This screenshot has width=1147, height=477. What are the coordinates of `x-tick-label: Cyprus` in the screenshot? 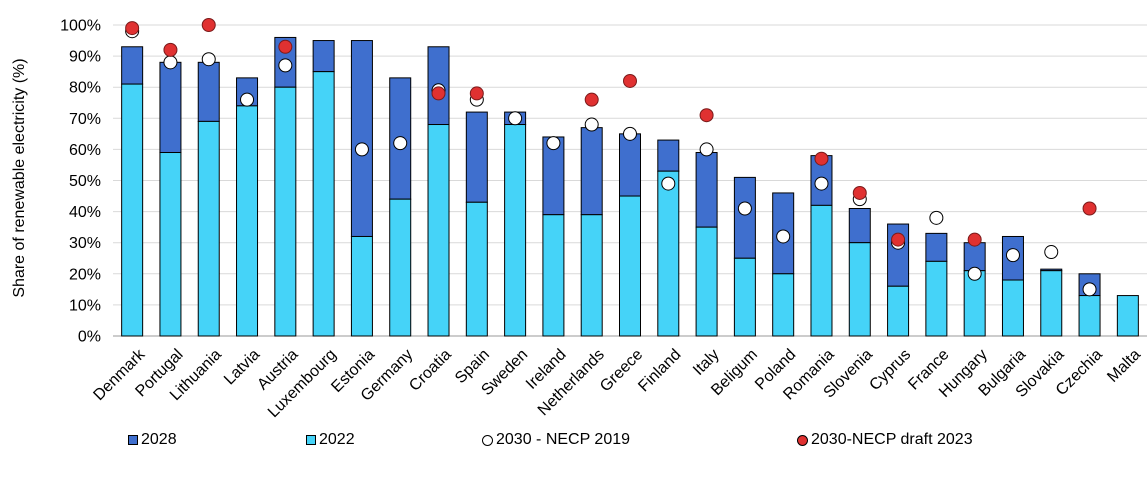 It's located at (890, 370).